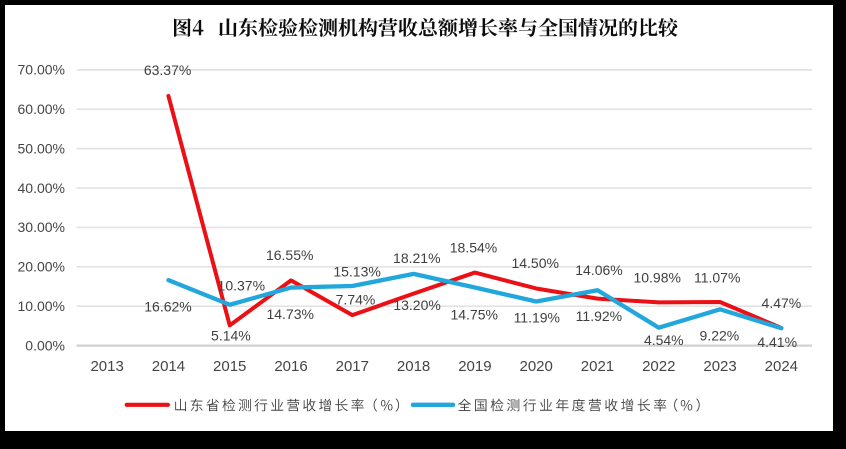 The image size is (846, 449). Describe the element at coordinates (45, 345) in the screenshot. I see `svg-text: 0.00%` at that location.